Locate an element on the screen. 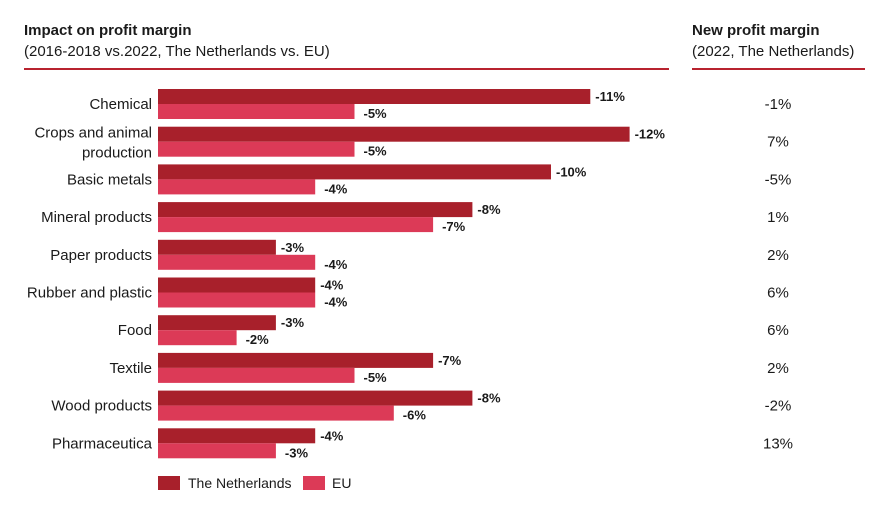 The height and width of the screenshot is (510, 885). data-label-eu: -7% is located at coordinates (454, 226).